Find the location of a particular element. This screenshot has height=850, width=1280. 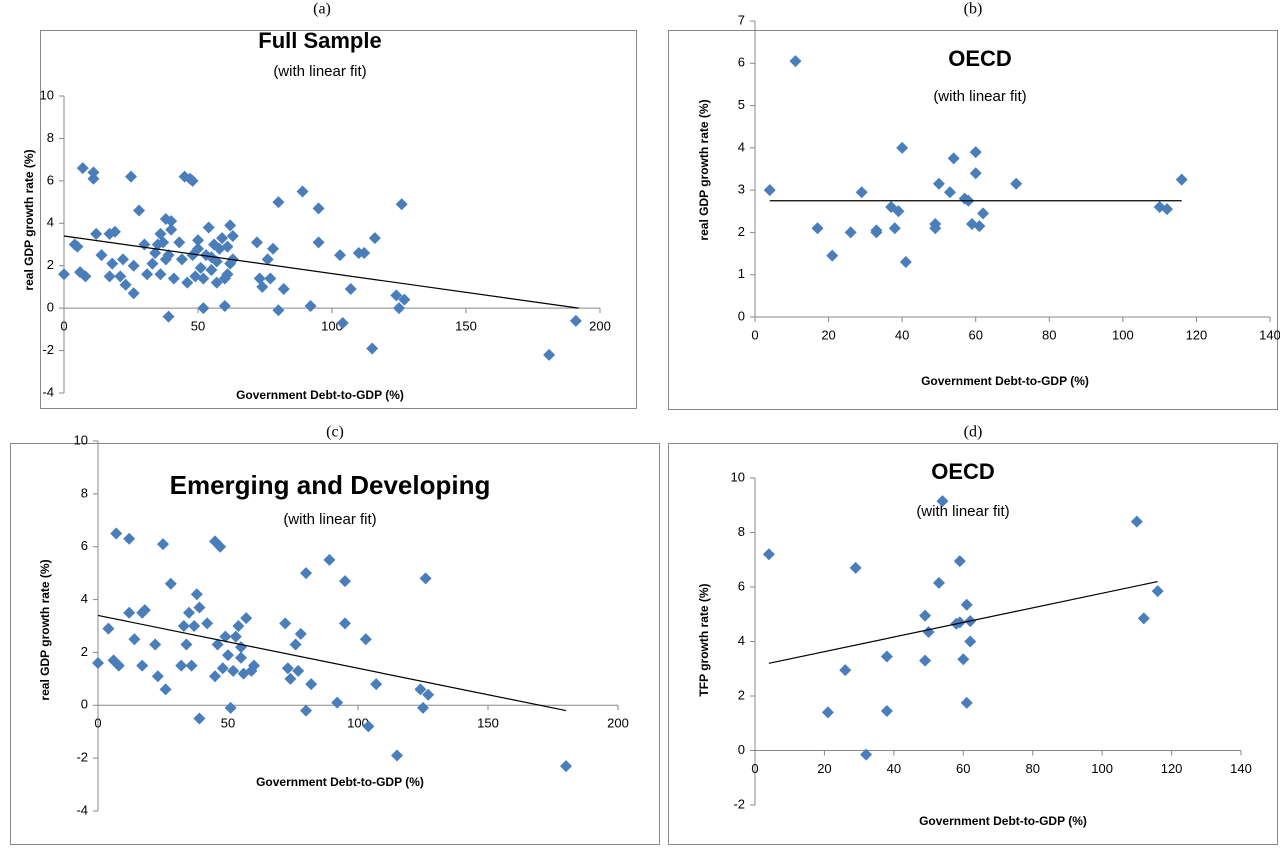

chart-title: Emerging and Developing is located at coordinates (330, 485).